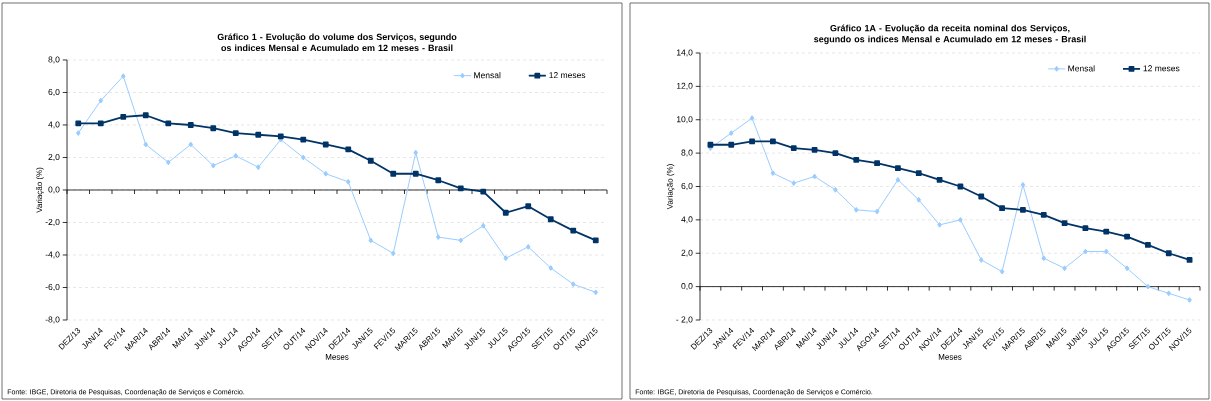  Describe the element at coordinates (684, 120) in the screenshot. I see `y-tick-label: 10,0` at that location.